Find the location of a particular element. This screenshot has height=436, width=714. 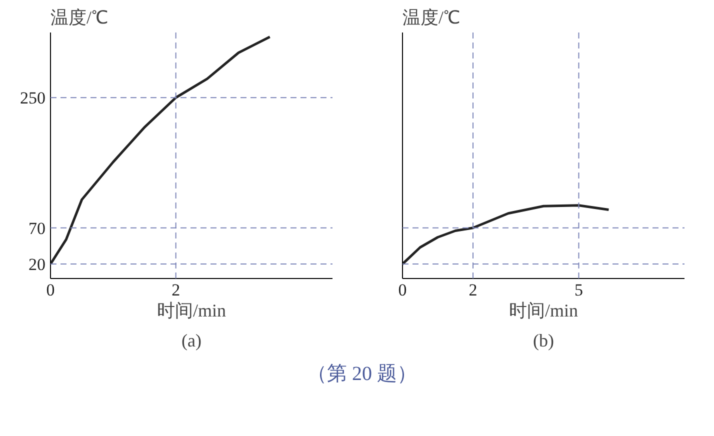

text: (a) is located at coordinates (192, 340).